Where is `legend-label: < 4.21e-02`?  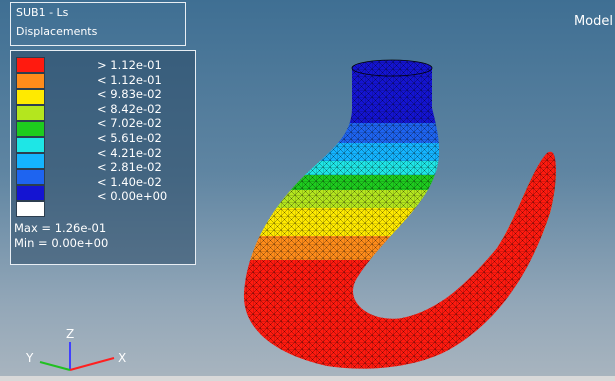
legend-label: < 4.21e-02 is located at coordinates (129, 152).